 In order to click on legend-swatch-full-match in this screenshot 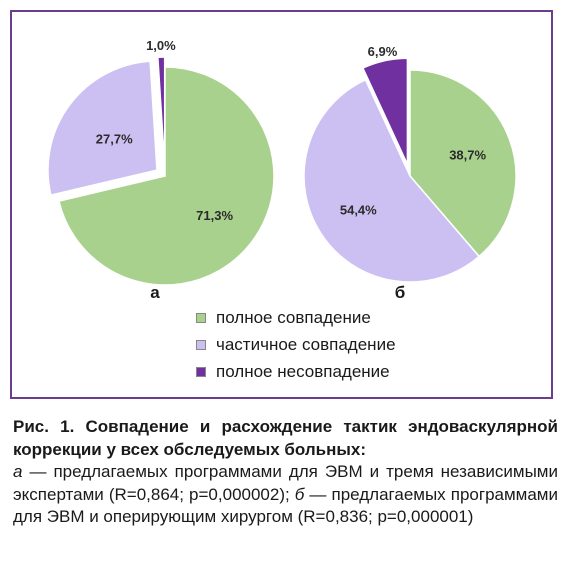, I will do `click(201, 317)`.